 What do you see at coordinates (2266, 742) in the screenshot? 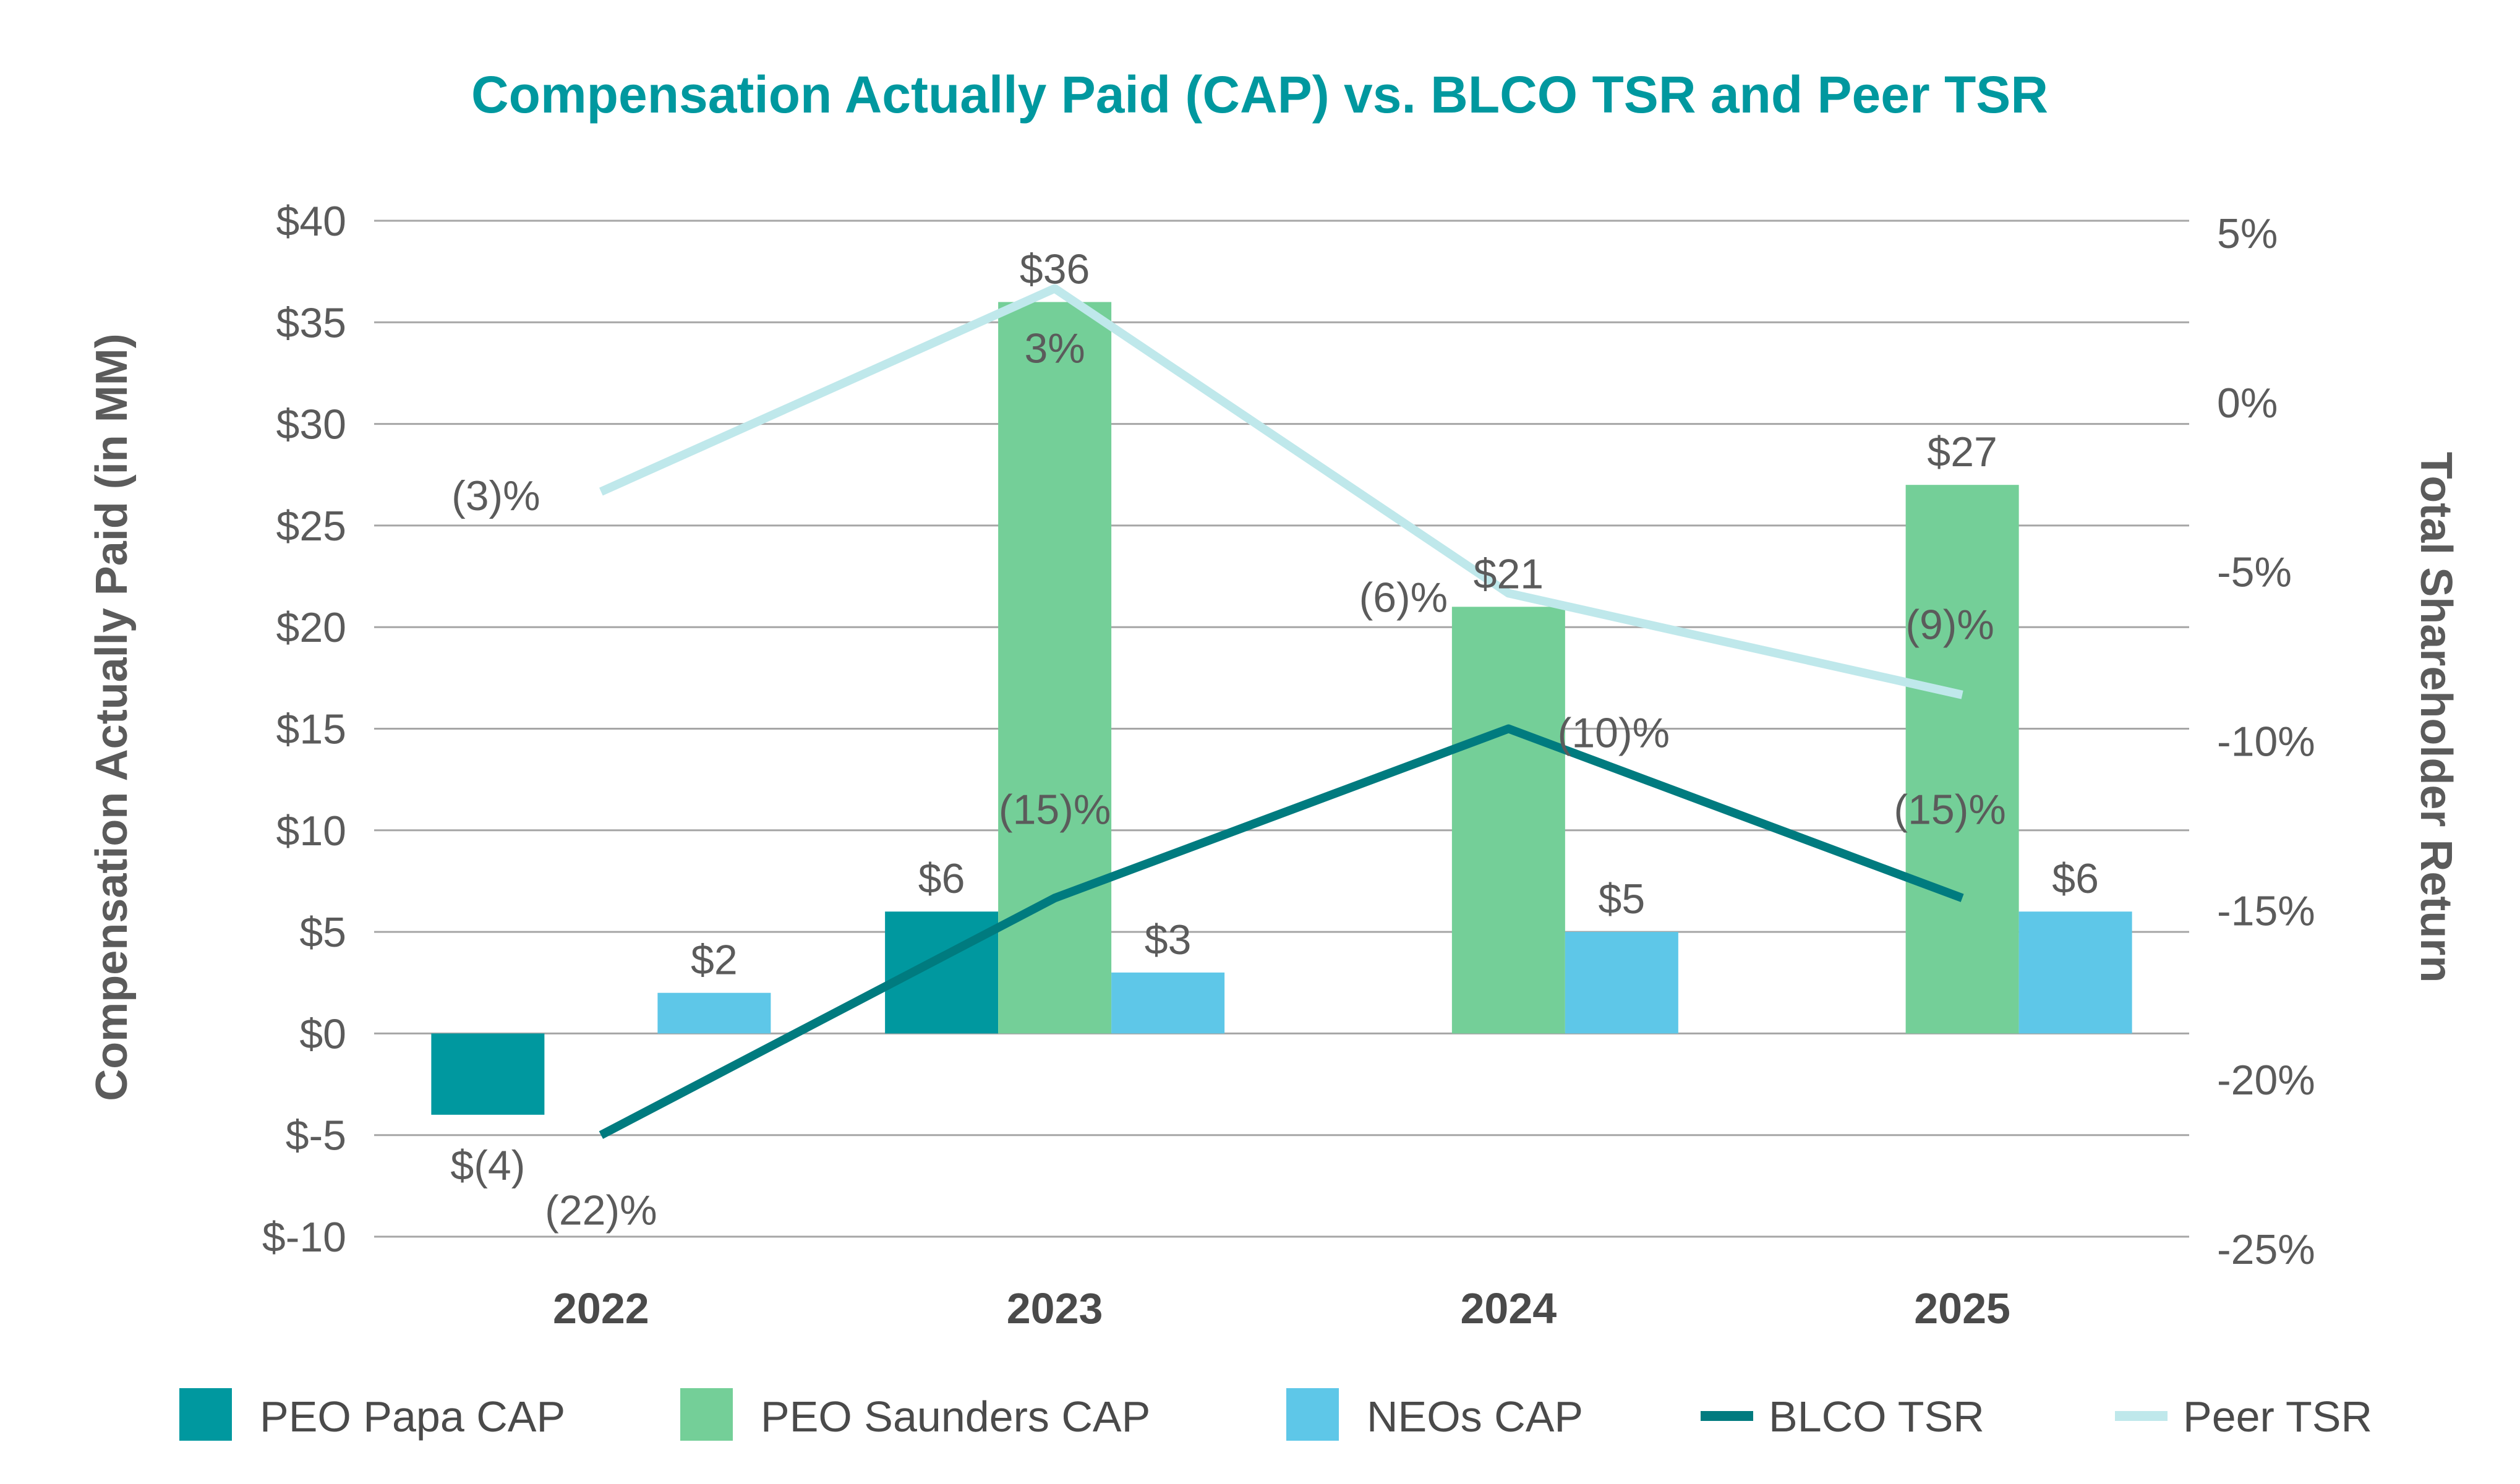
I see `y2-tick-label: -10%` at bounding box center [2266, 742].